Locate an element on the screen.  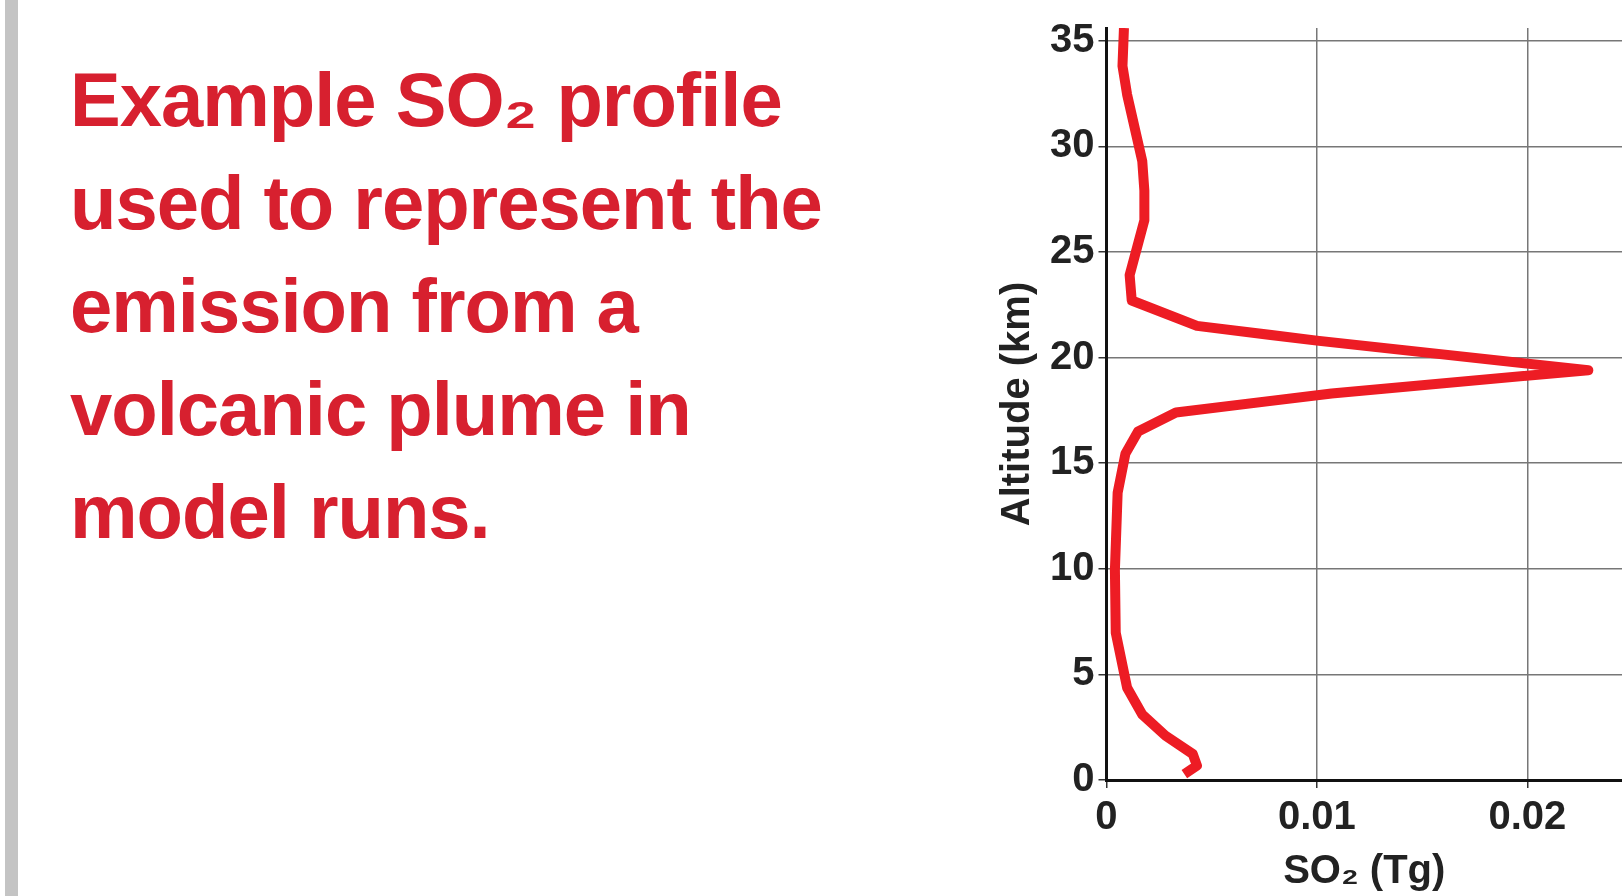
y-tick-label: 5 is located at coordinates (1083, 671).